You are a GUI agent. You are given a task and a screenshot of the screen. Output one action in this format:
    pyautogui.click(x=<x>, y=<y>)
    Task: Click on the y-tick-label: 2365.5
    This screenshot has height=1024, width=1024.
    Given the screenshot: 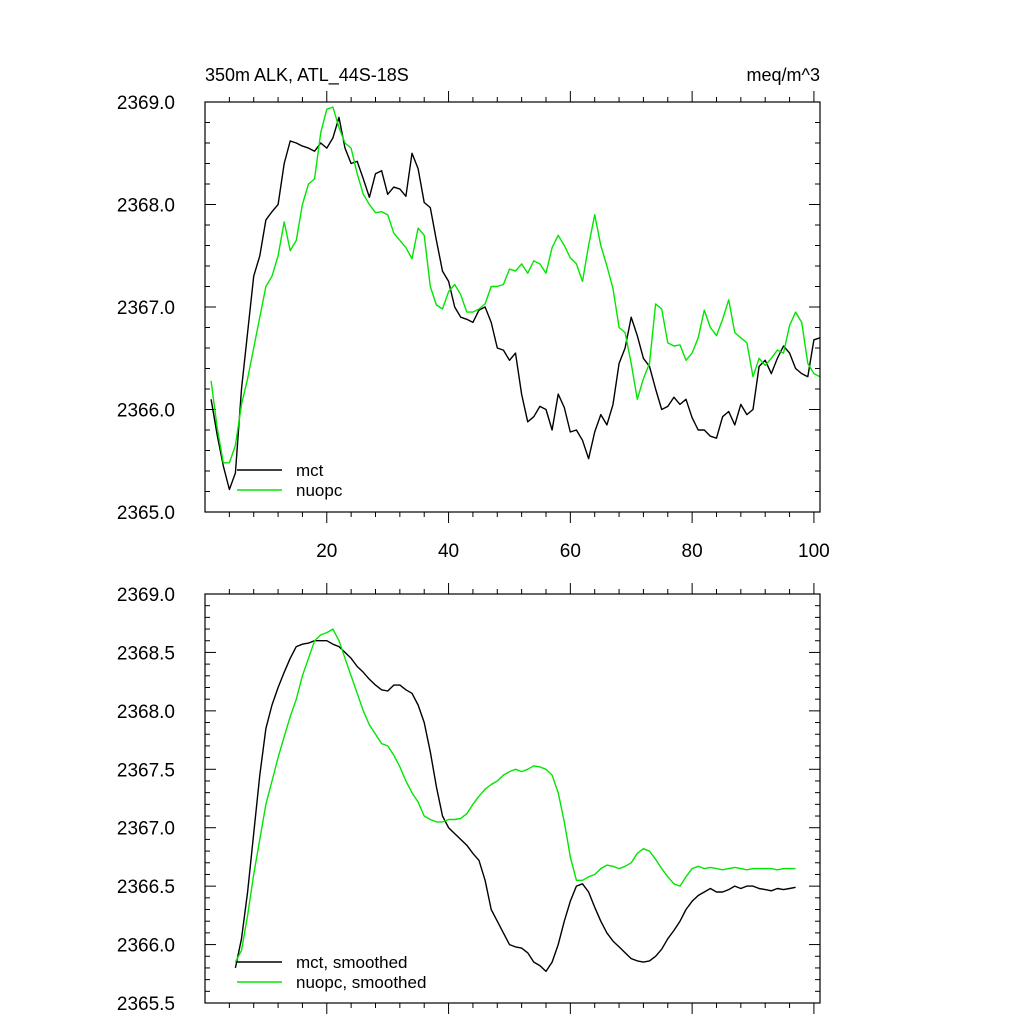 What is the action you would take?
    pyautogui.click(x=146, y=1004)
    